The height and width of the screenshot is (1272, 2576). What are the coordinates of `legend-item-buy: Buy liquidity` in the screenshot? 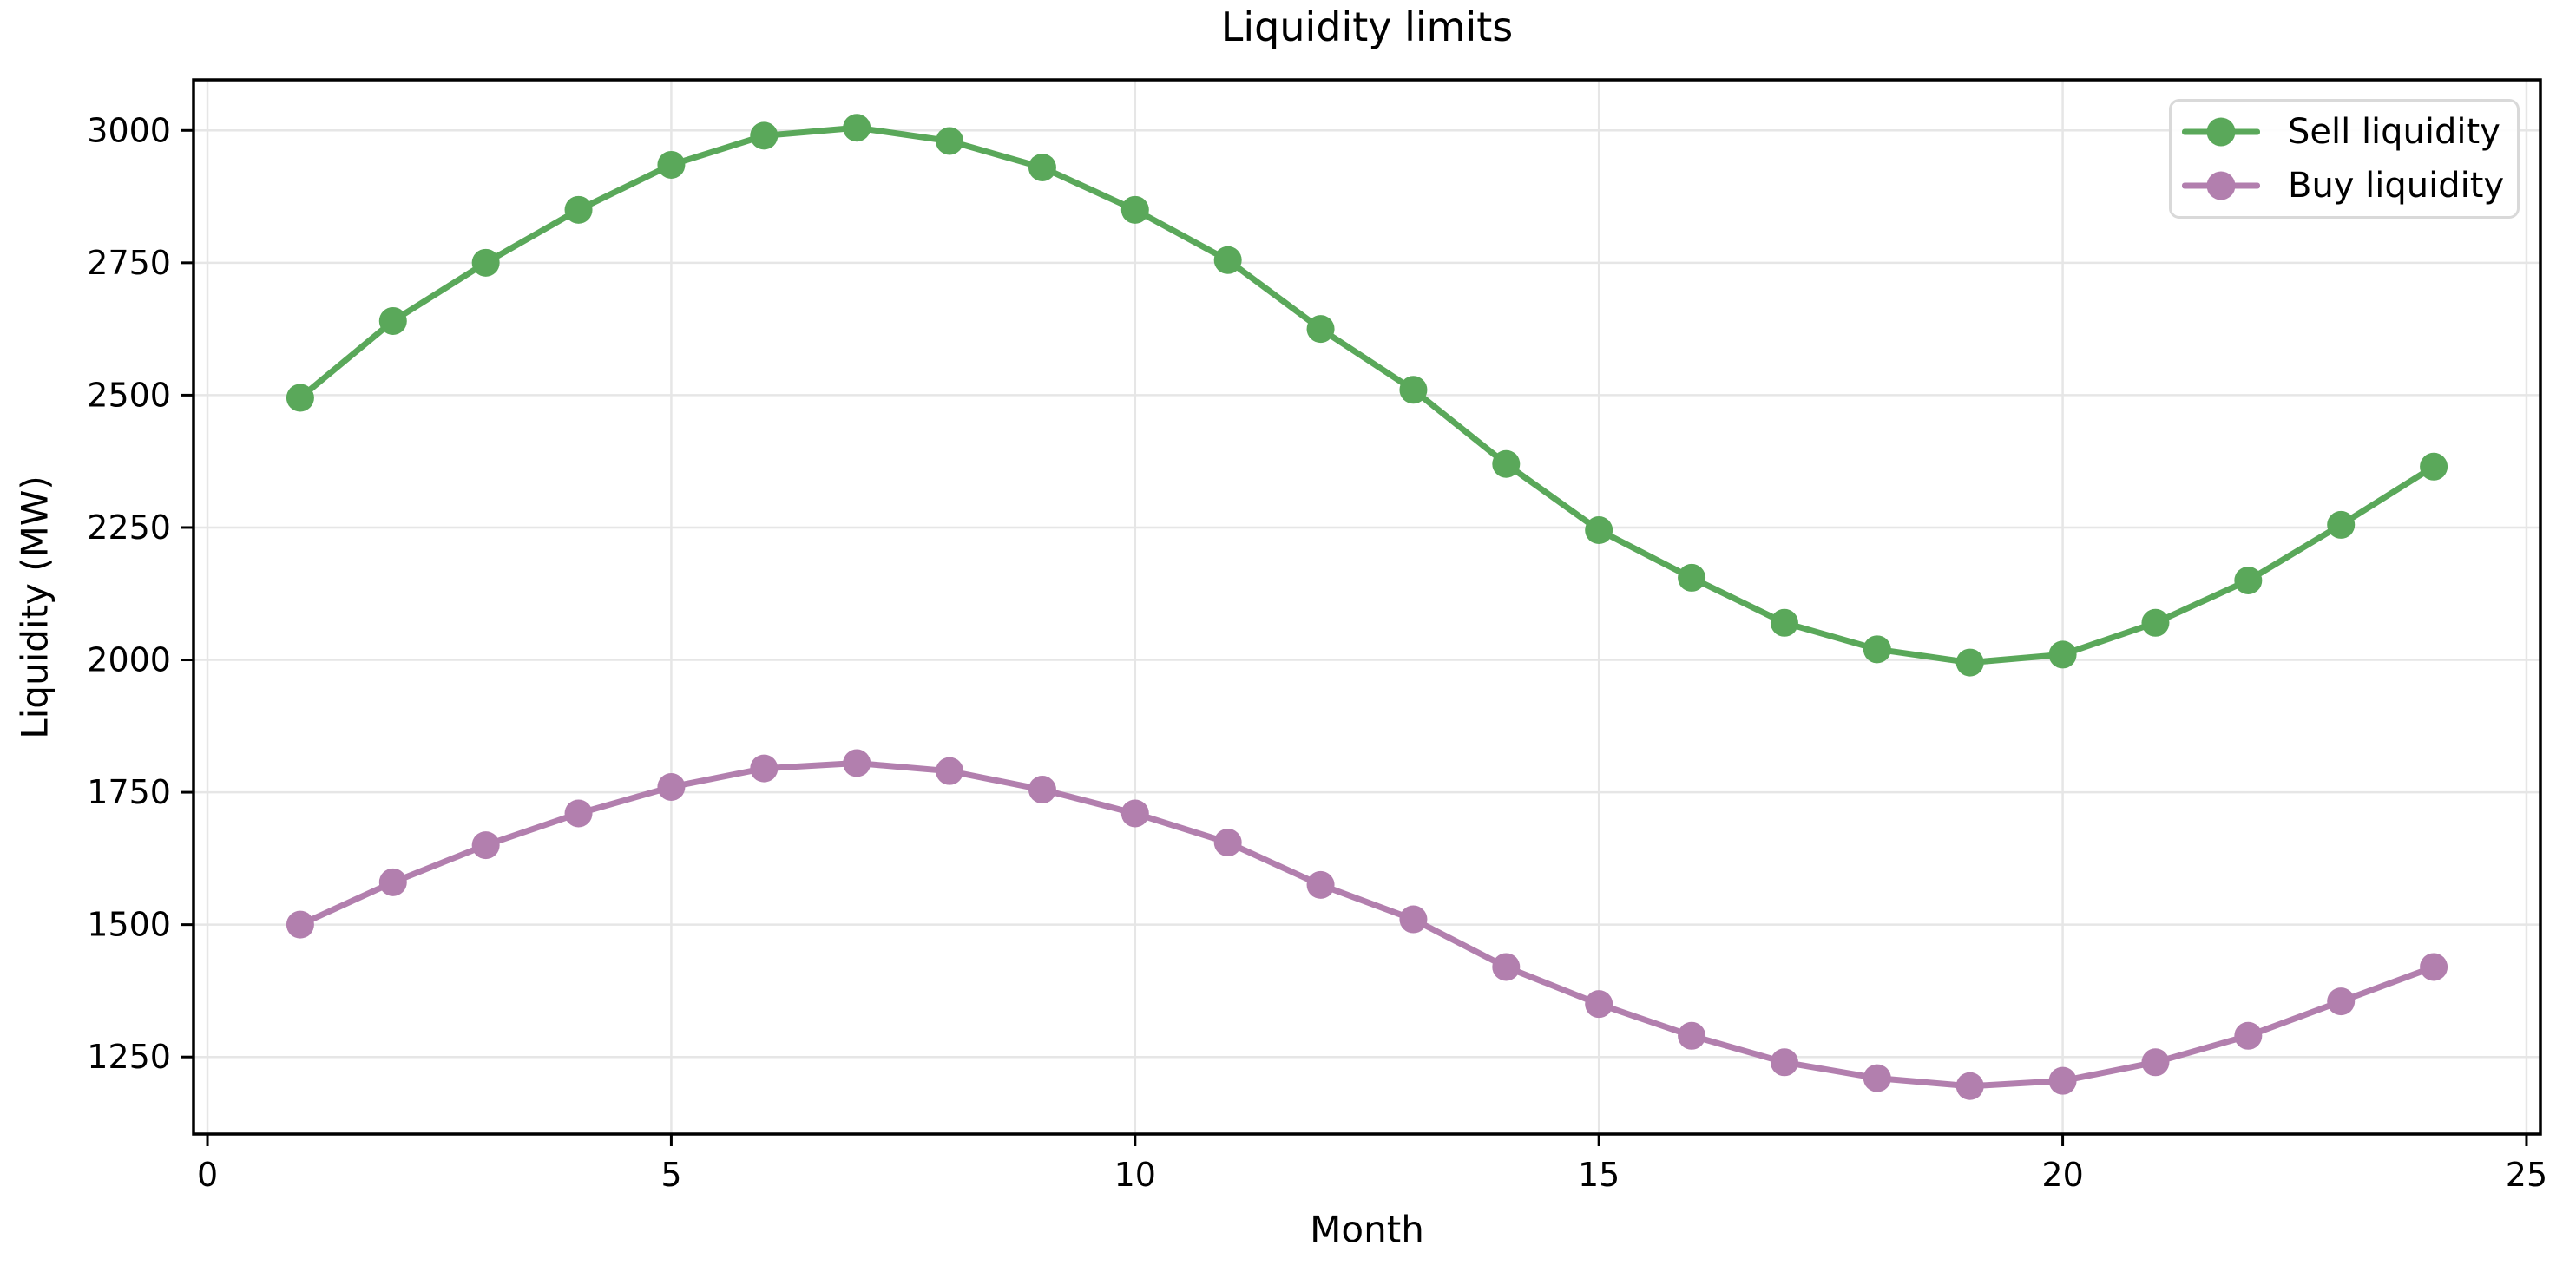 It's located at (2345, 186).